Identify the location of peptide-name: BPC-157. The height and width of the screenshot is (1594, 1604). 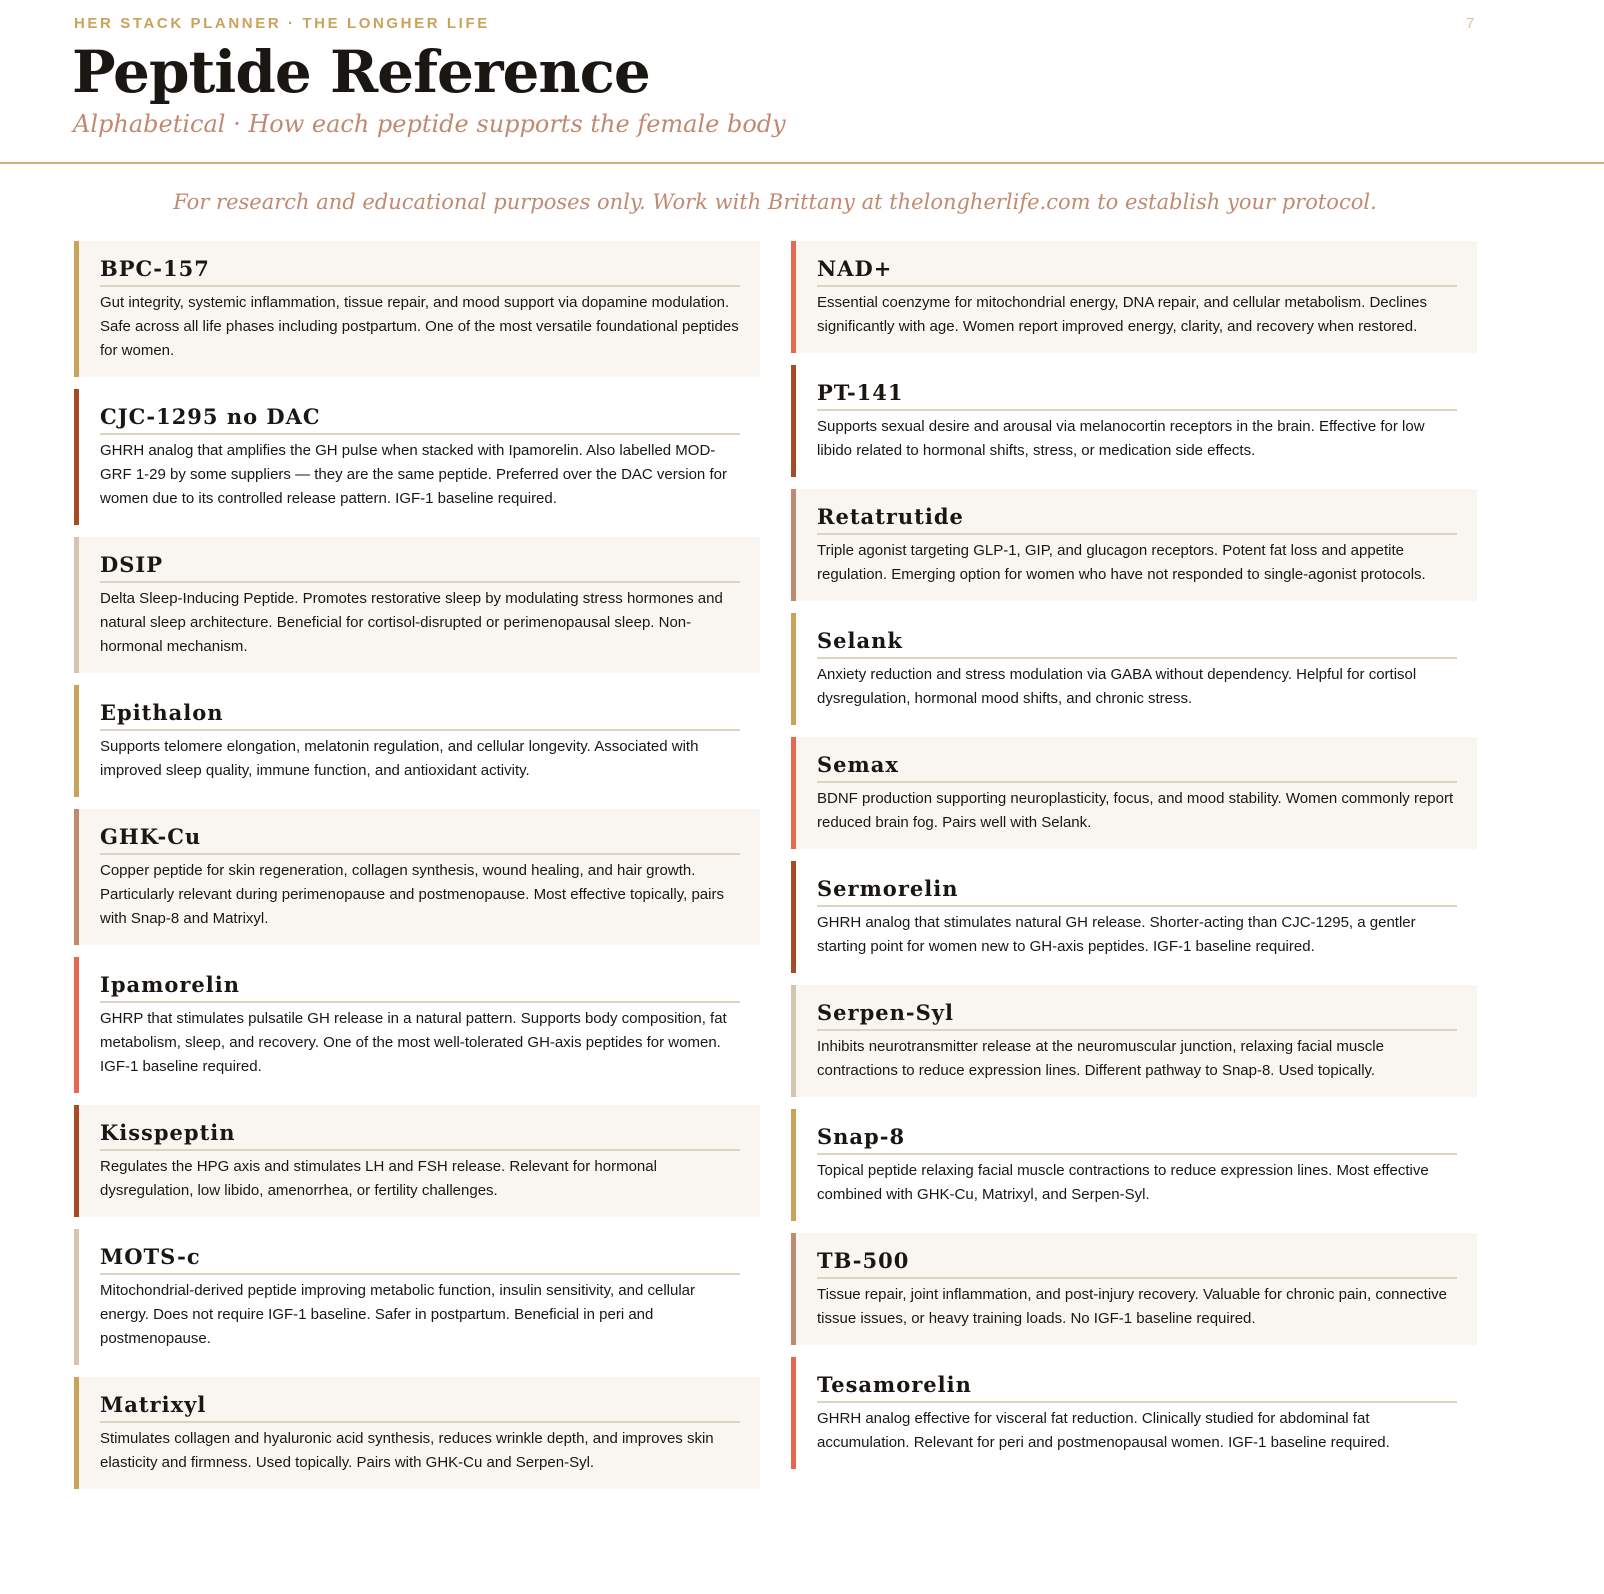
(420, 271).